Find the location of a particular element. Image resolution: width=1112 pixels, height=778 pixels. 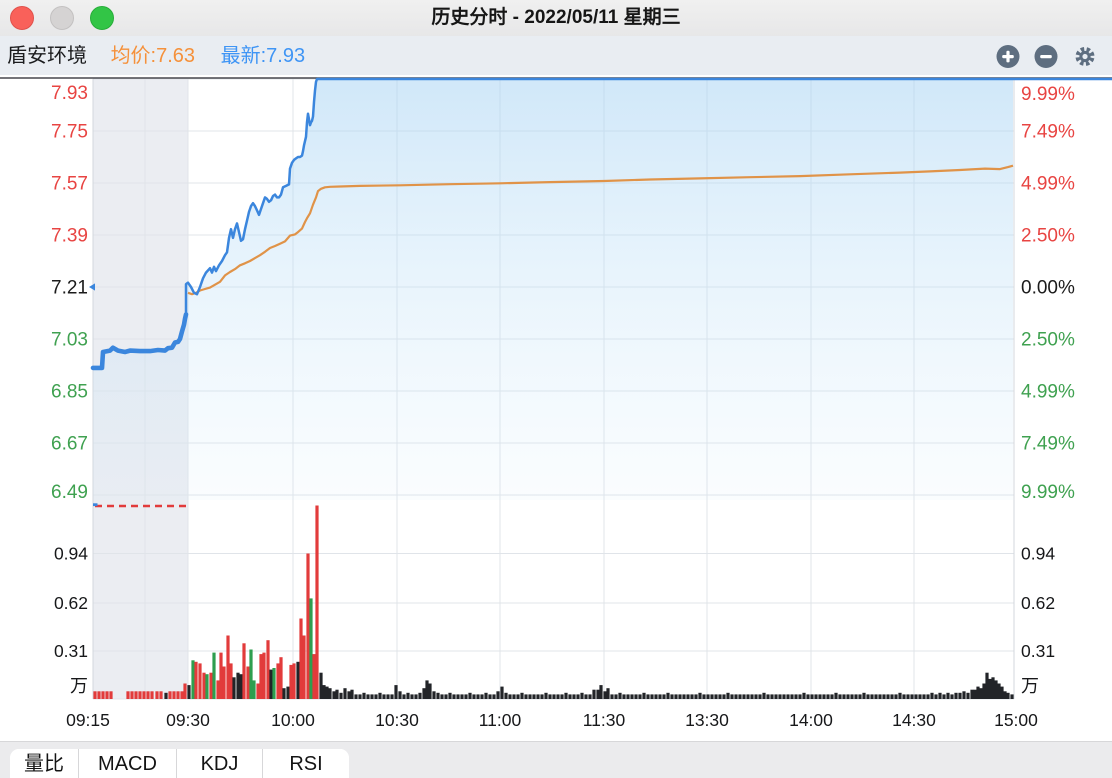

time-axis-label: 09:15 is located at coordinates (88, 720).